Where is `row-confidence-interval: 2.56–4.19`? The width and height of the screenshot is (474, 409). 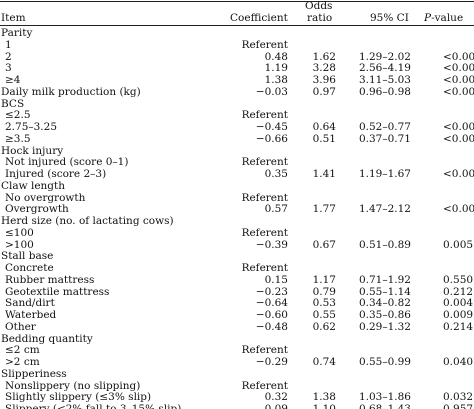 row-confidence-interval: 2.56–4.19 is located at coordinates (384, 68).